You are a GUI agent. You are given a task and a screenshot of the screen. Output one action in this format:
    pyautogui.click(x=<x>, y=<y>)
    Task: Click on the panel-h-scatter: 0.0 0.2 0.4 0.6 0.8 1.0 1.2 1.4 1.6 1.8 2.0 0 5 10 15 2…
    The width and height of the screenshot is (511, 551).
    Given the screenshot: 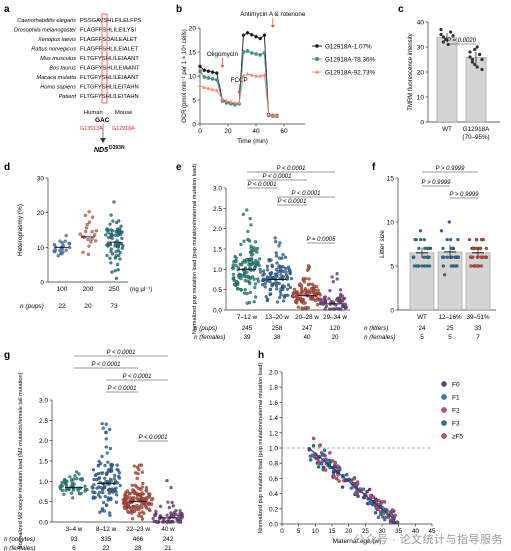 What is the action you would take?
    pyautogui.click(x=361, y=454)
    